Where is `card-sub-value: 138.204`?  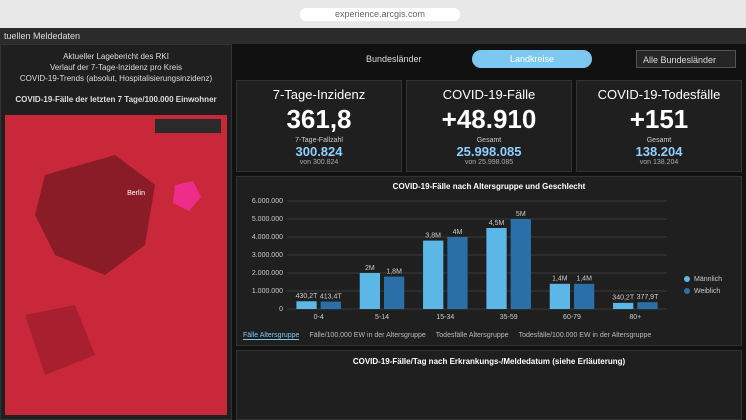
card-sub-value: 138.204 is located at coordinates (659, 151).